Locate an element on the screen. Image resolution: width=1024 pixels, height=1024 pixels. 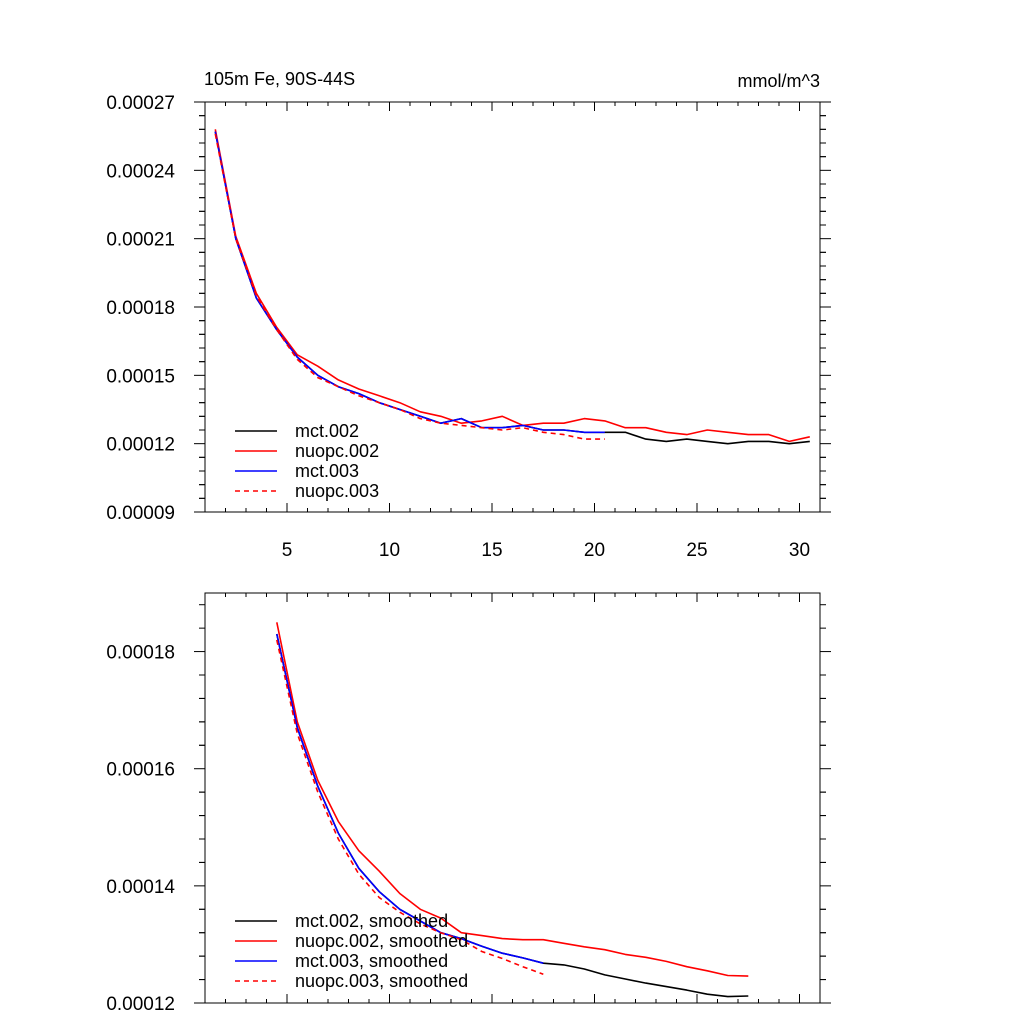
legend-label: nuopc.002 is located at coordinates (337, 451).